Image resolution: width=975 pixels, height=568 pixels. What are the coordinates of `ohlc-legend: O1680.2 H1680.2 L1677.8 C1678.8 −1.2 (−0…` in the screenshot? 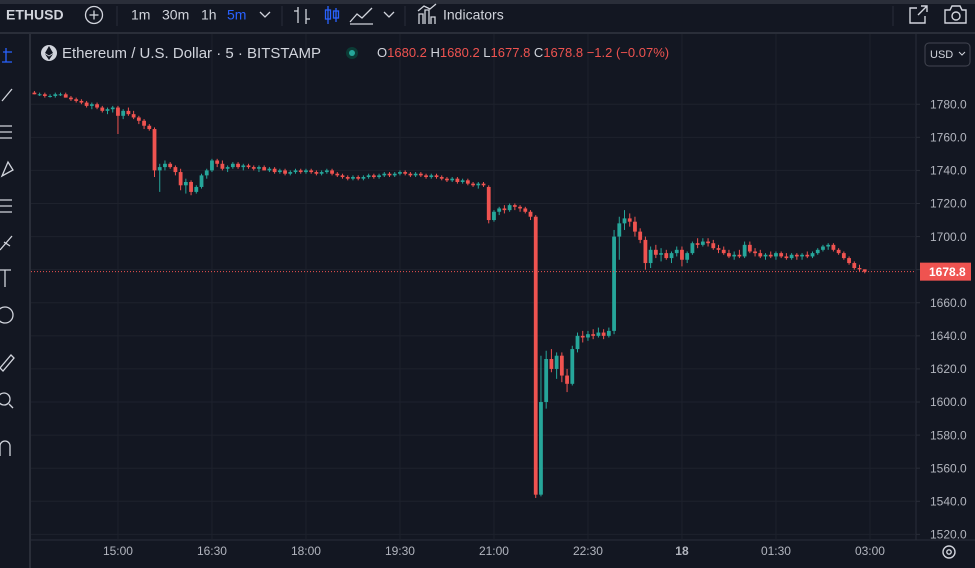 It's located at (523, 52).